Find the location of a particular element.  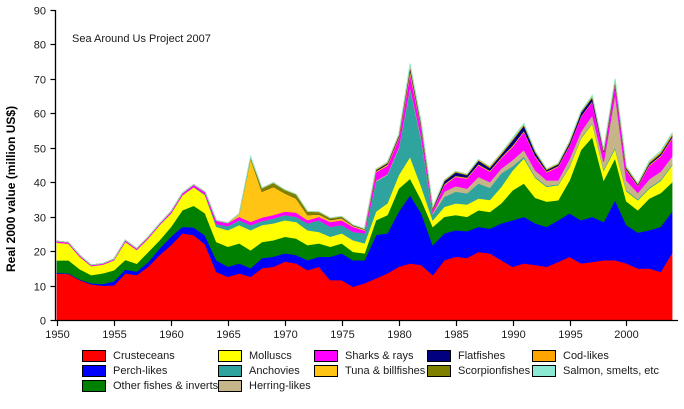

legend-swatch-salmon-smelts-etc is located at coordinates (544, 371).